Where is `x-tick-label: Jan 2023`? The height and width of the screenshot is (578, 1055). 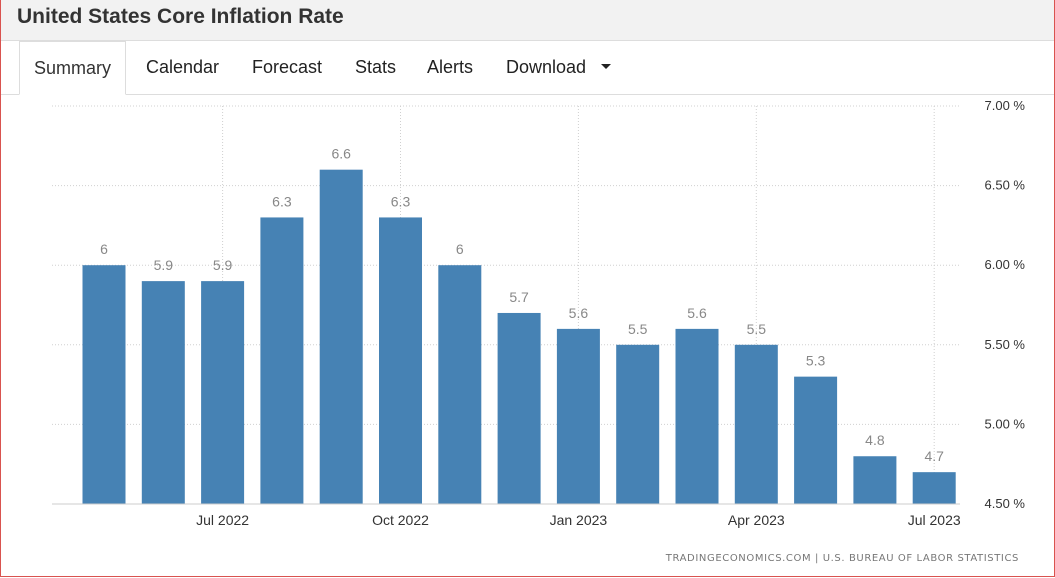 x-tick-label: Jan 2023 is located at coordinates (579, 520).